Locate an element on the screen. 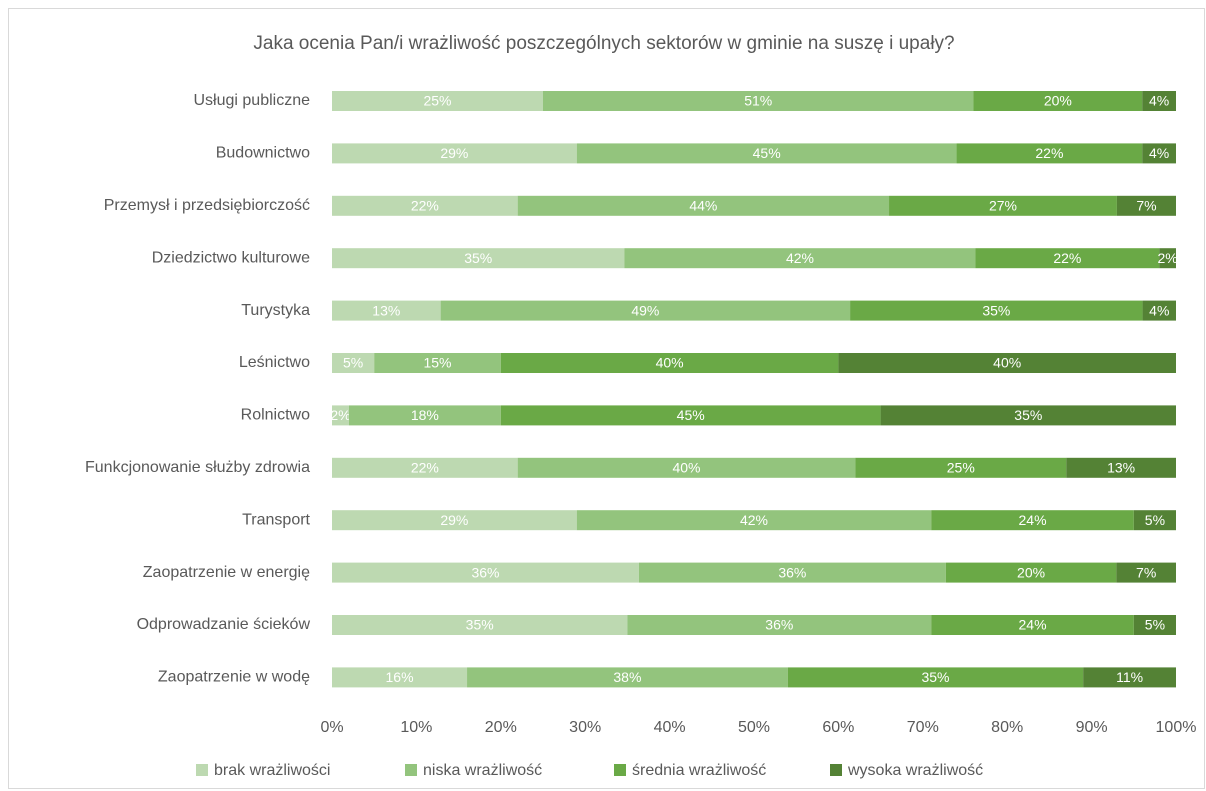 This screenshot has height=791, width=1206. y-tick-label: Odprowadzanie ścieków is located at coordinates (224, 624).